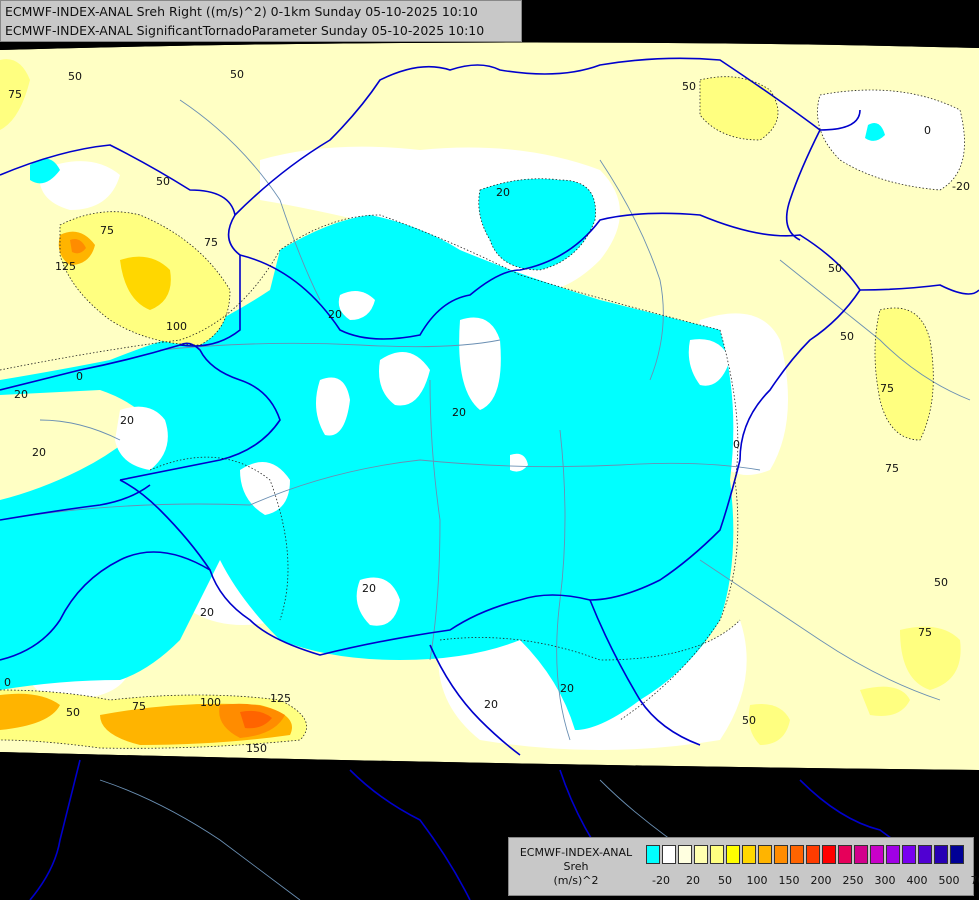 The width and height of the screenshot is (979, 900). Describe the element at coordinates (689, 86) in the screenshot. I see `contour-label-50-ne: 50` at that location.